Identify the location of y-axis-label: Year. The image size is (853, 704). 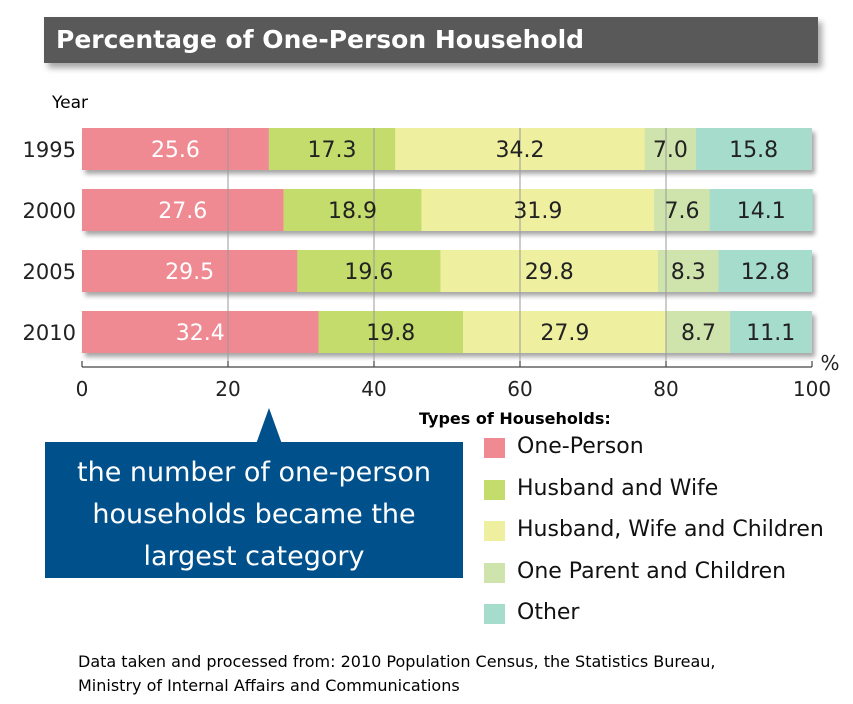
(69, 103).